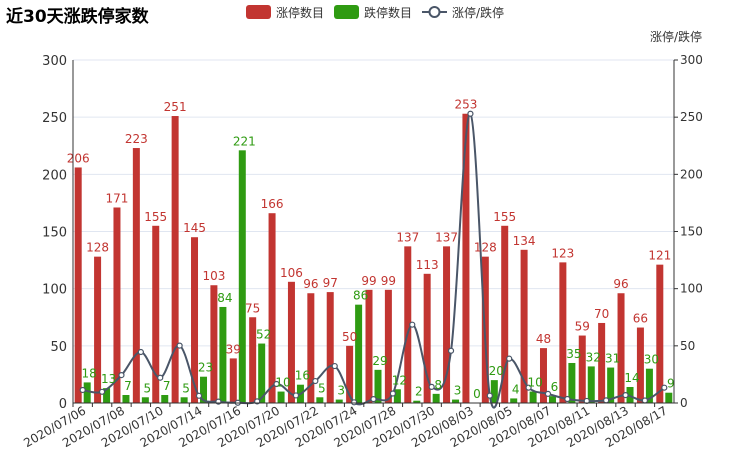  I want to click on y-left-tick-label: 250, so click(54, 118).